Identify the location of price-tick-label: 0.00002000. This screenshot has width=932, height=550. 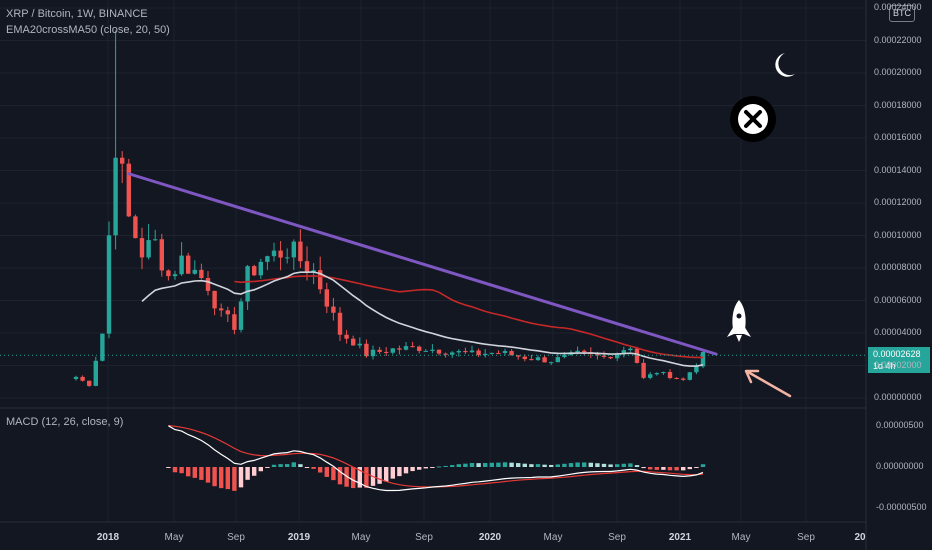
(898, 364).